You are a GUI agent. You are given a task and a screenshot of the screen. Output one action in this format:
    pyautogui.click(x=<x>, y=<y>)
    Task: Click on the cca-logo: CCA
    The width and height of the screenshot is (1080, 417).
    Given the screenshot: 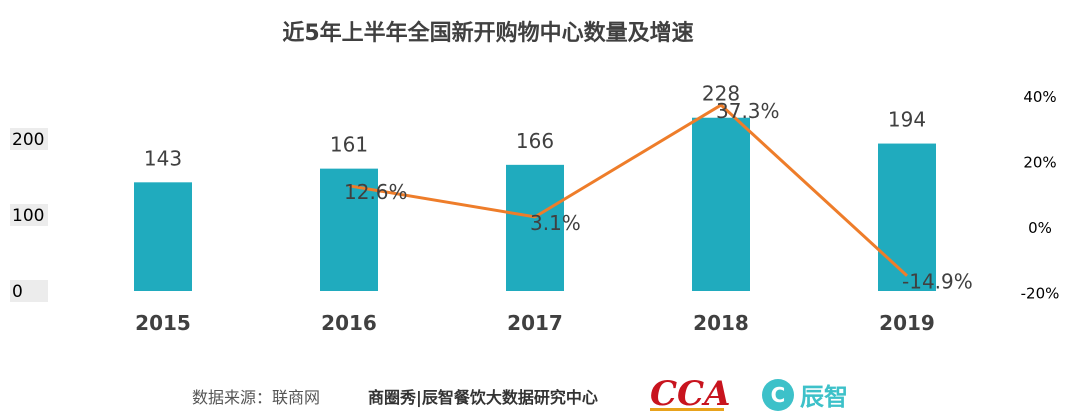 What is the action you would take?
    pyautogui.click(x=690, y=394)
    